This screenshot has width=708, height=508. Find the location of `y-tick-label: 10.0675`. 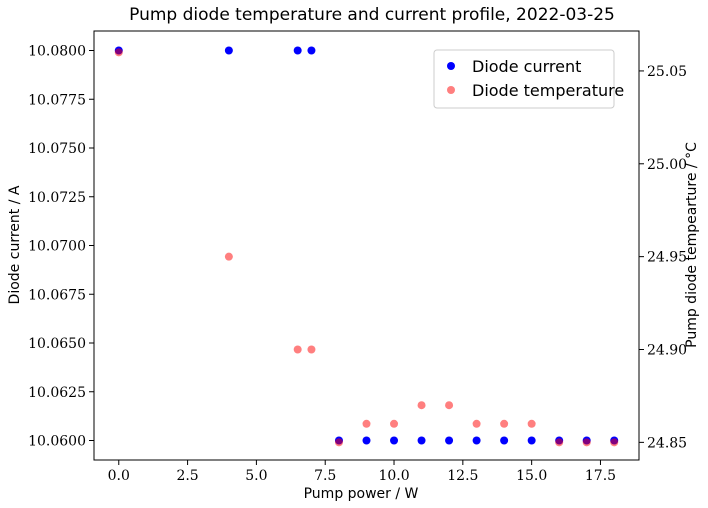

y-tick-label: 10.0675 is located at coordinates (57, 295).